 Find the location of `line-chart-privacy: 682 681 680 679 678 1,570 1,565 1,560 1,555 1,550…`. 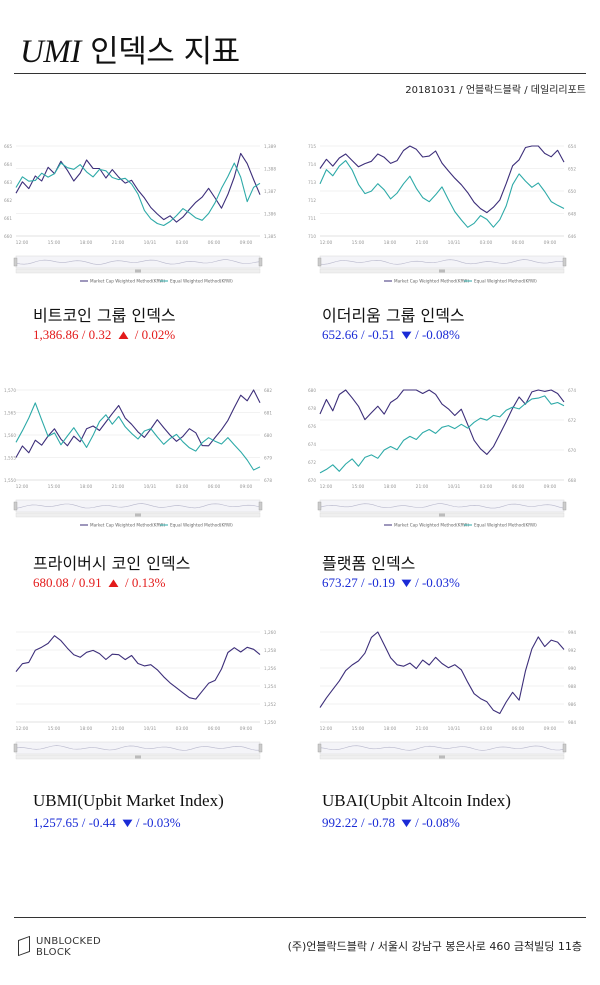

line-chart-privacy: 682 681 680 679 678 1,570 1,565 1,560 1,555 1,550… is located at coordinates (138, 458).